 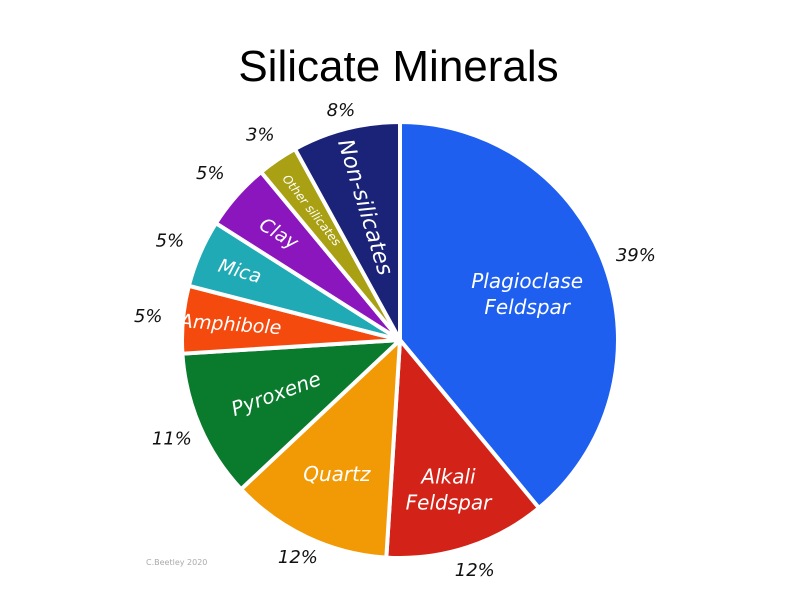 What do you see at coordinates (636, 255) in the screenshot?
I see `slice-percent-plagioclase-feldspar: 39%` at bounding box center [636, 255].